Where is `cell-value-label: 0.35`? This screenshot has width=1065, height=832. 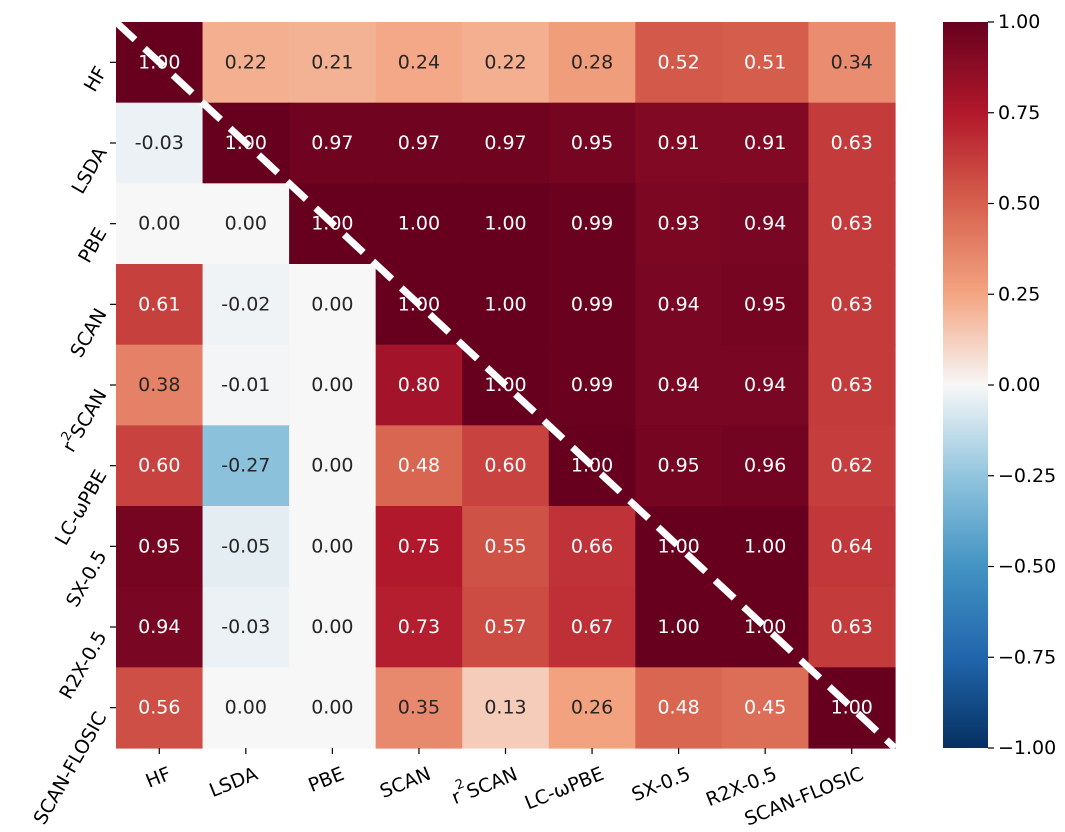
cell-value-label: 0.35 is located at coordinates (419, 708).